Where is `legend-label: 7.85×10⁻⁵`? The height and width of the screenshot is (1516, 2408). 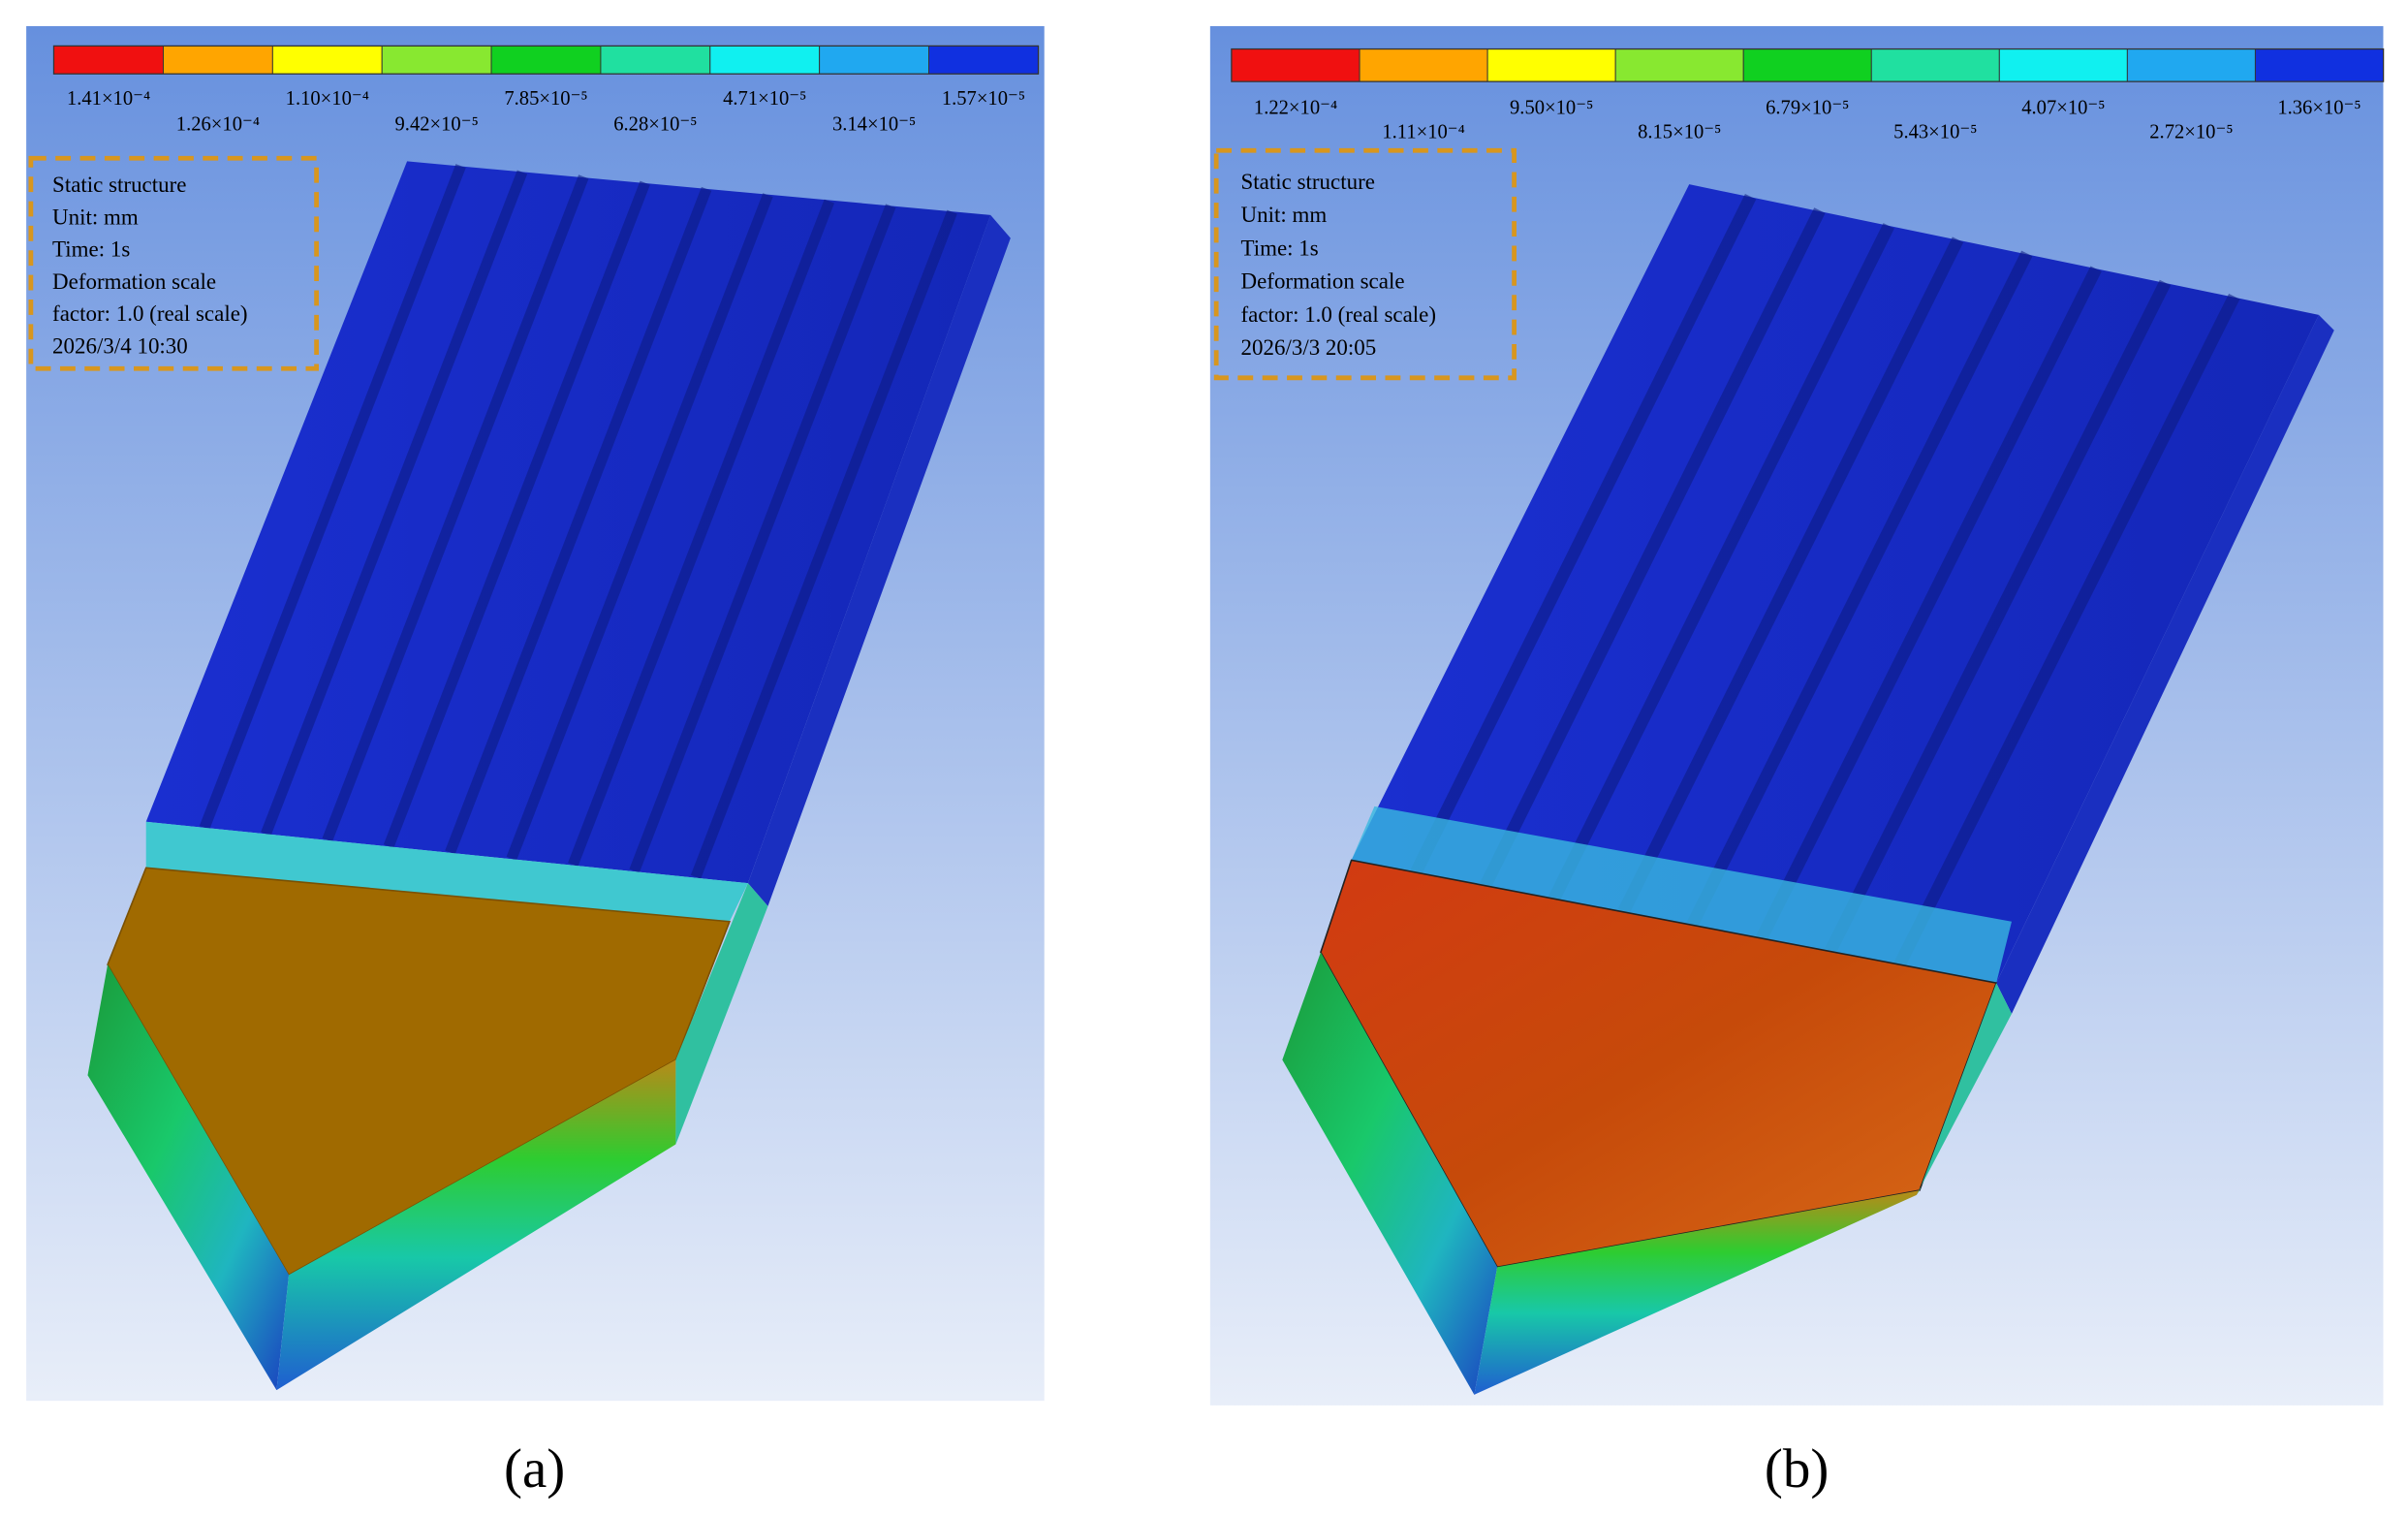
legend-label: 7.85×10⁻⁵ is located at coordinates (546, 99).